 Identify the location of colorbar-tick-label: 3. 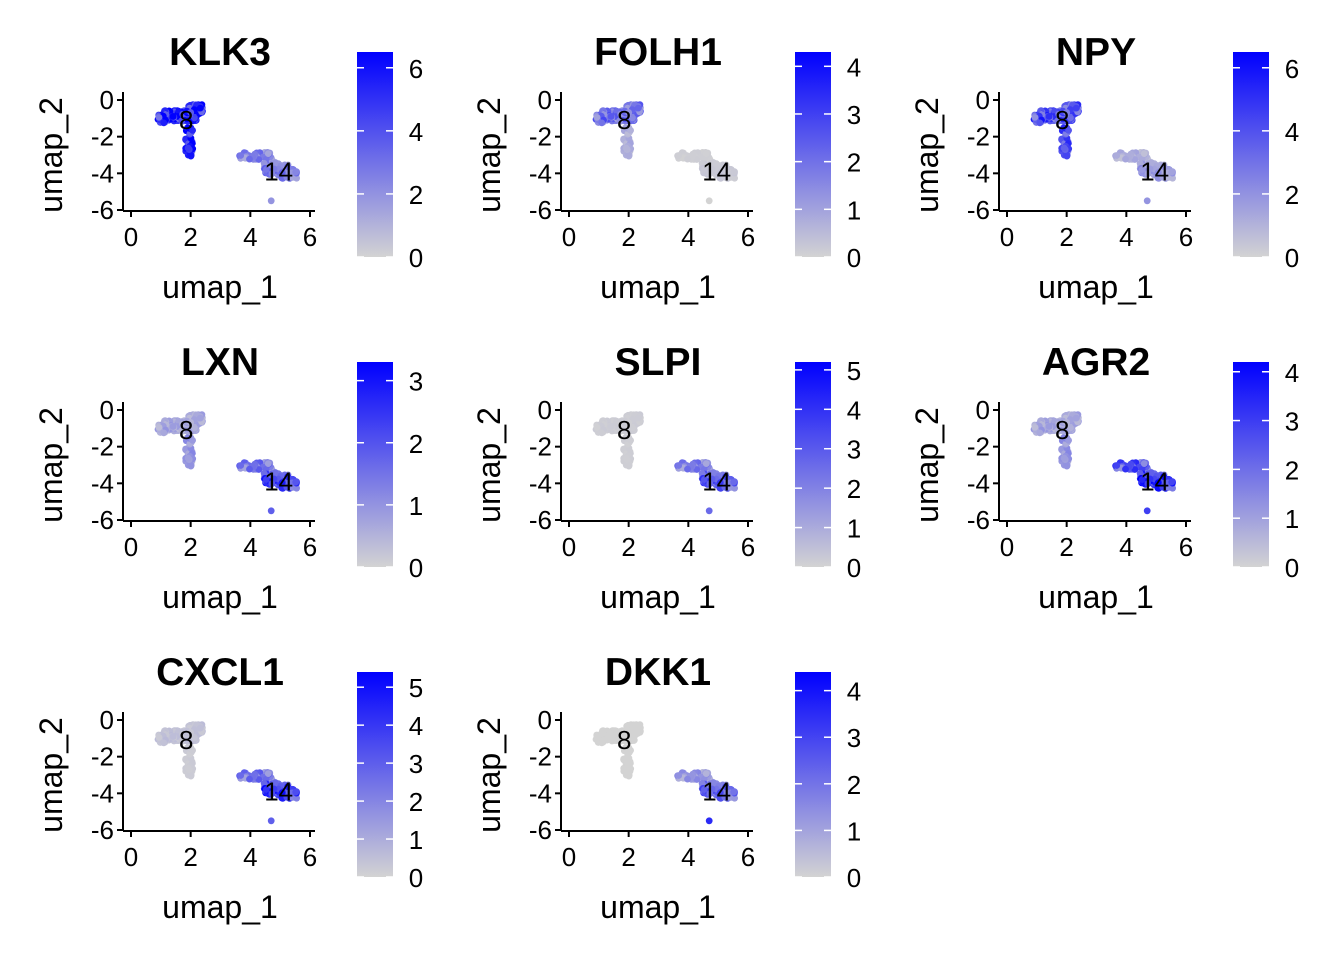
(854, 115).